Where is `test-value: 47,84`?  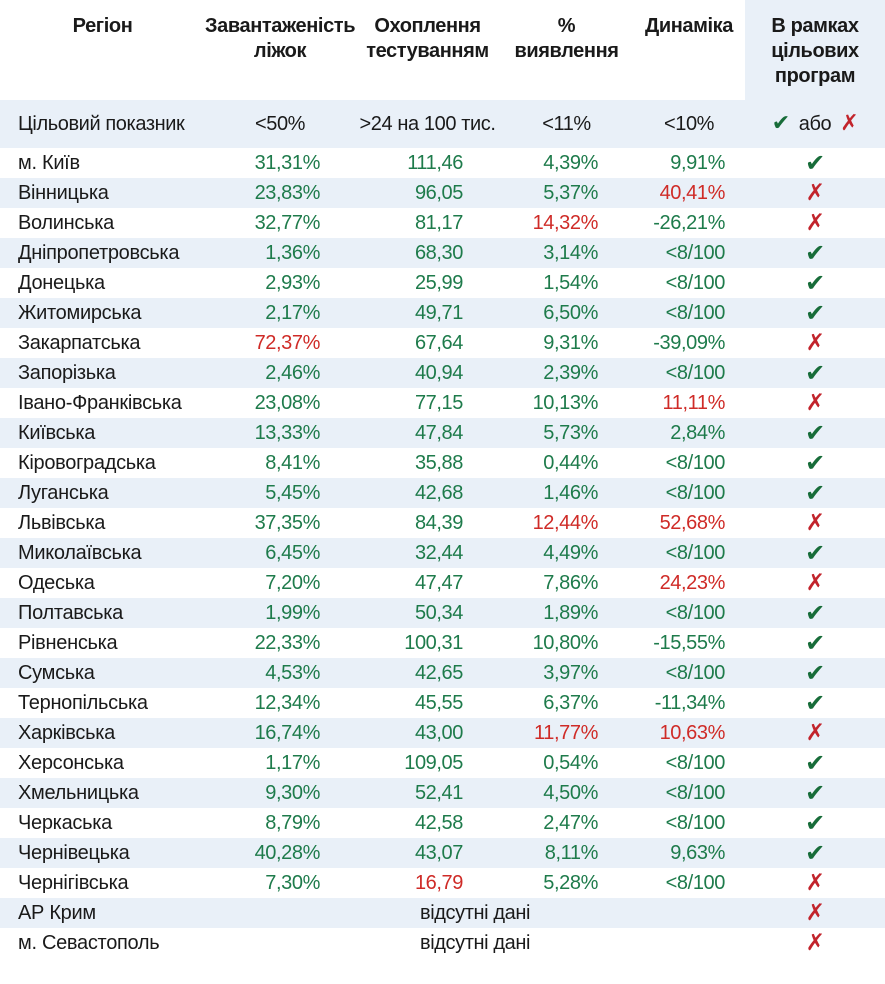
test-value: 47,84 is located at coordinates (438, 432).